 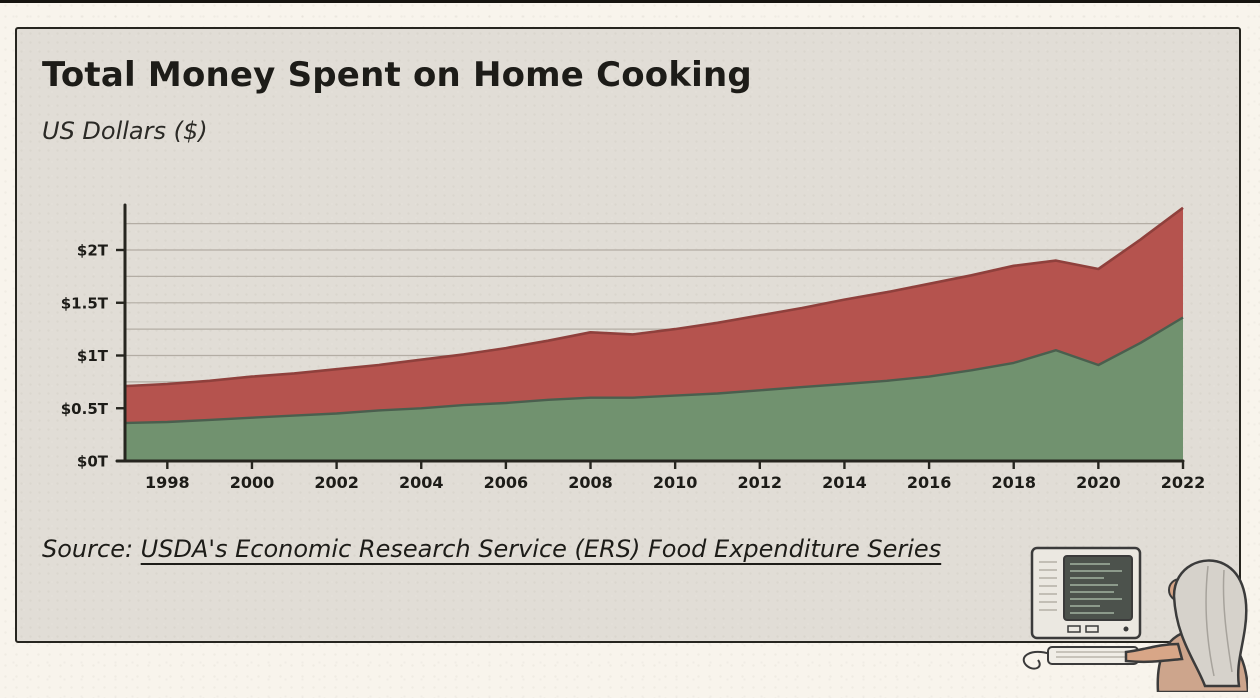 I want to click on monitor-button-left, so click(x=1074, y=629).